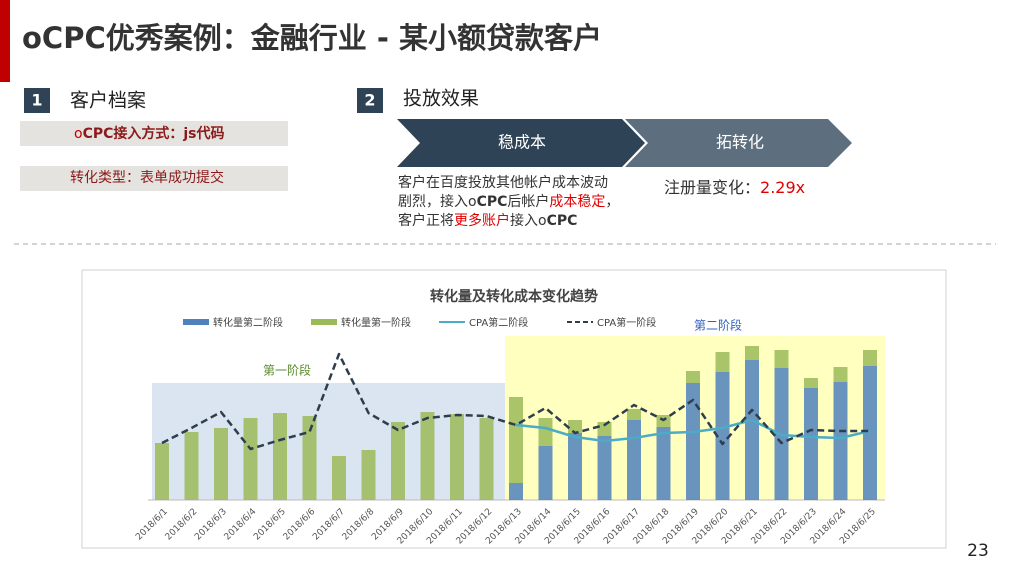 The width and height of the screenshot is (1024, 581). I want to click on text-part: 客户正将, so click(426, 220).